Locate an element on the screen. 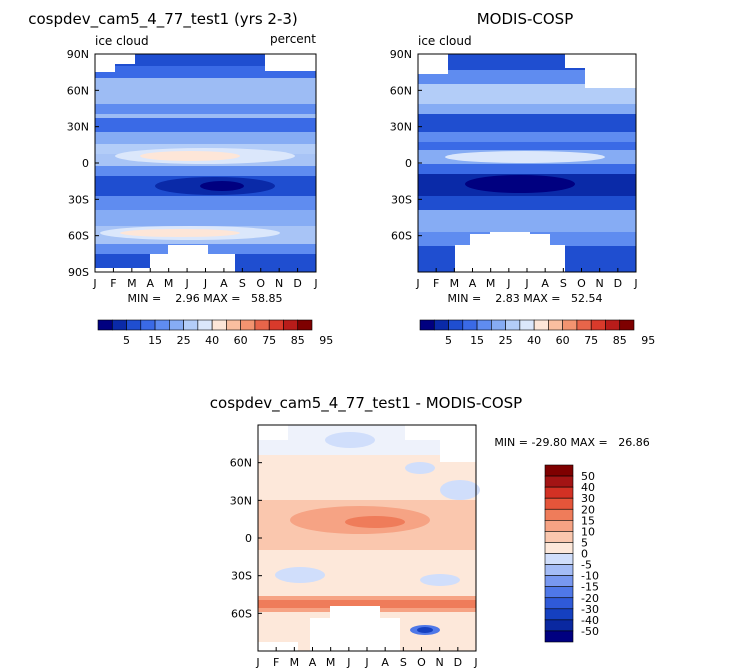  panel-model-title: cospdev_cam5_4_77_test1 (yrs 2-3) is located at coordinates (163, 19).